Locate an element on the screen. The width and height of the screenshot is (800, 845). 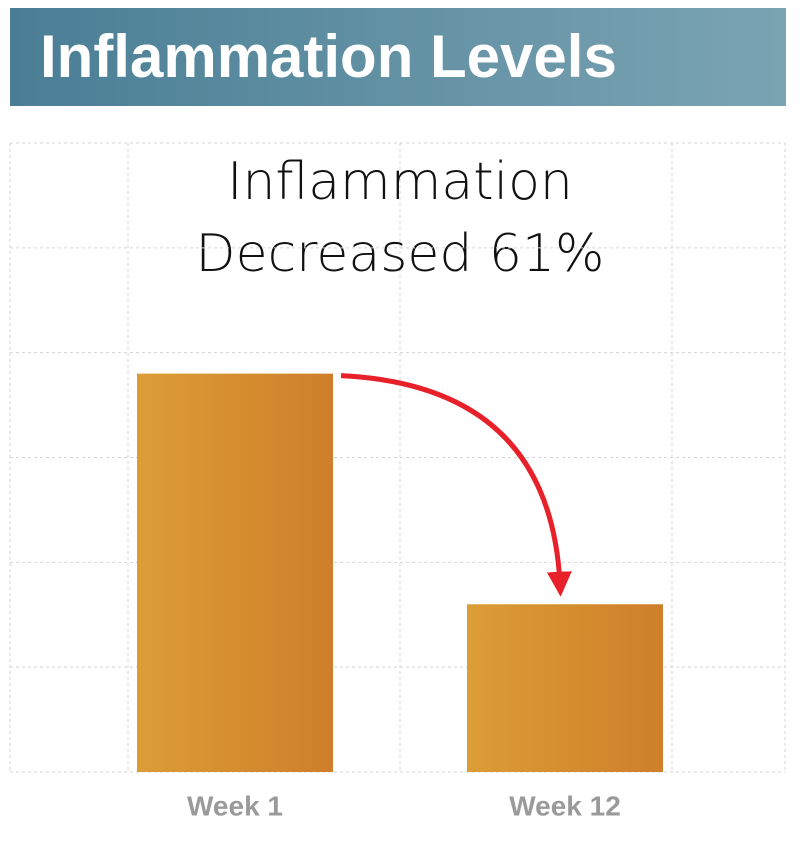
x-tick-label: Week 12 is located at coordinates (565, 805).